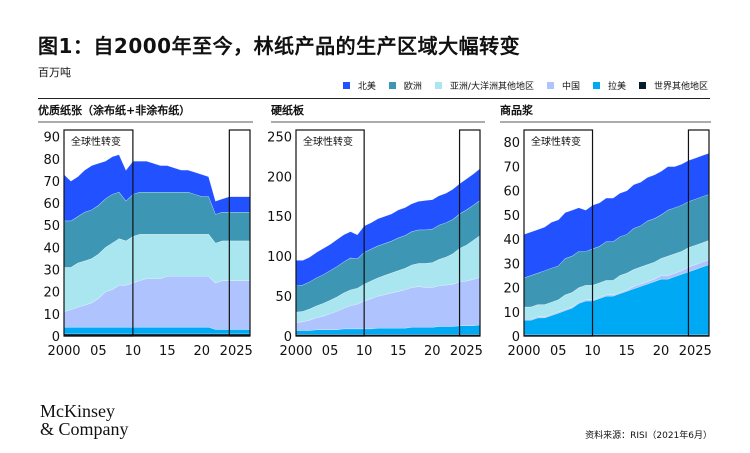 This screenshot has height=453, width=750. Describe the element at coordinates (366, 87) in the screenshot. I see `legend-label: 北美` at that location.